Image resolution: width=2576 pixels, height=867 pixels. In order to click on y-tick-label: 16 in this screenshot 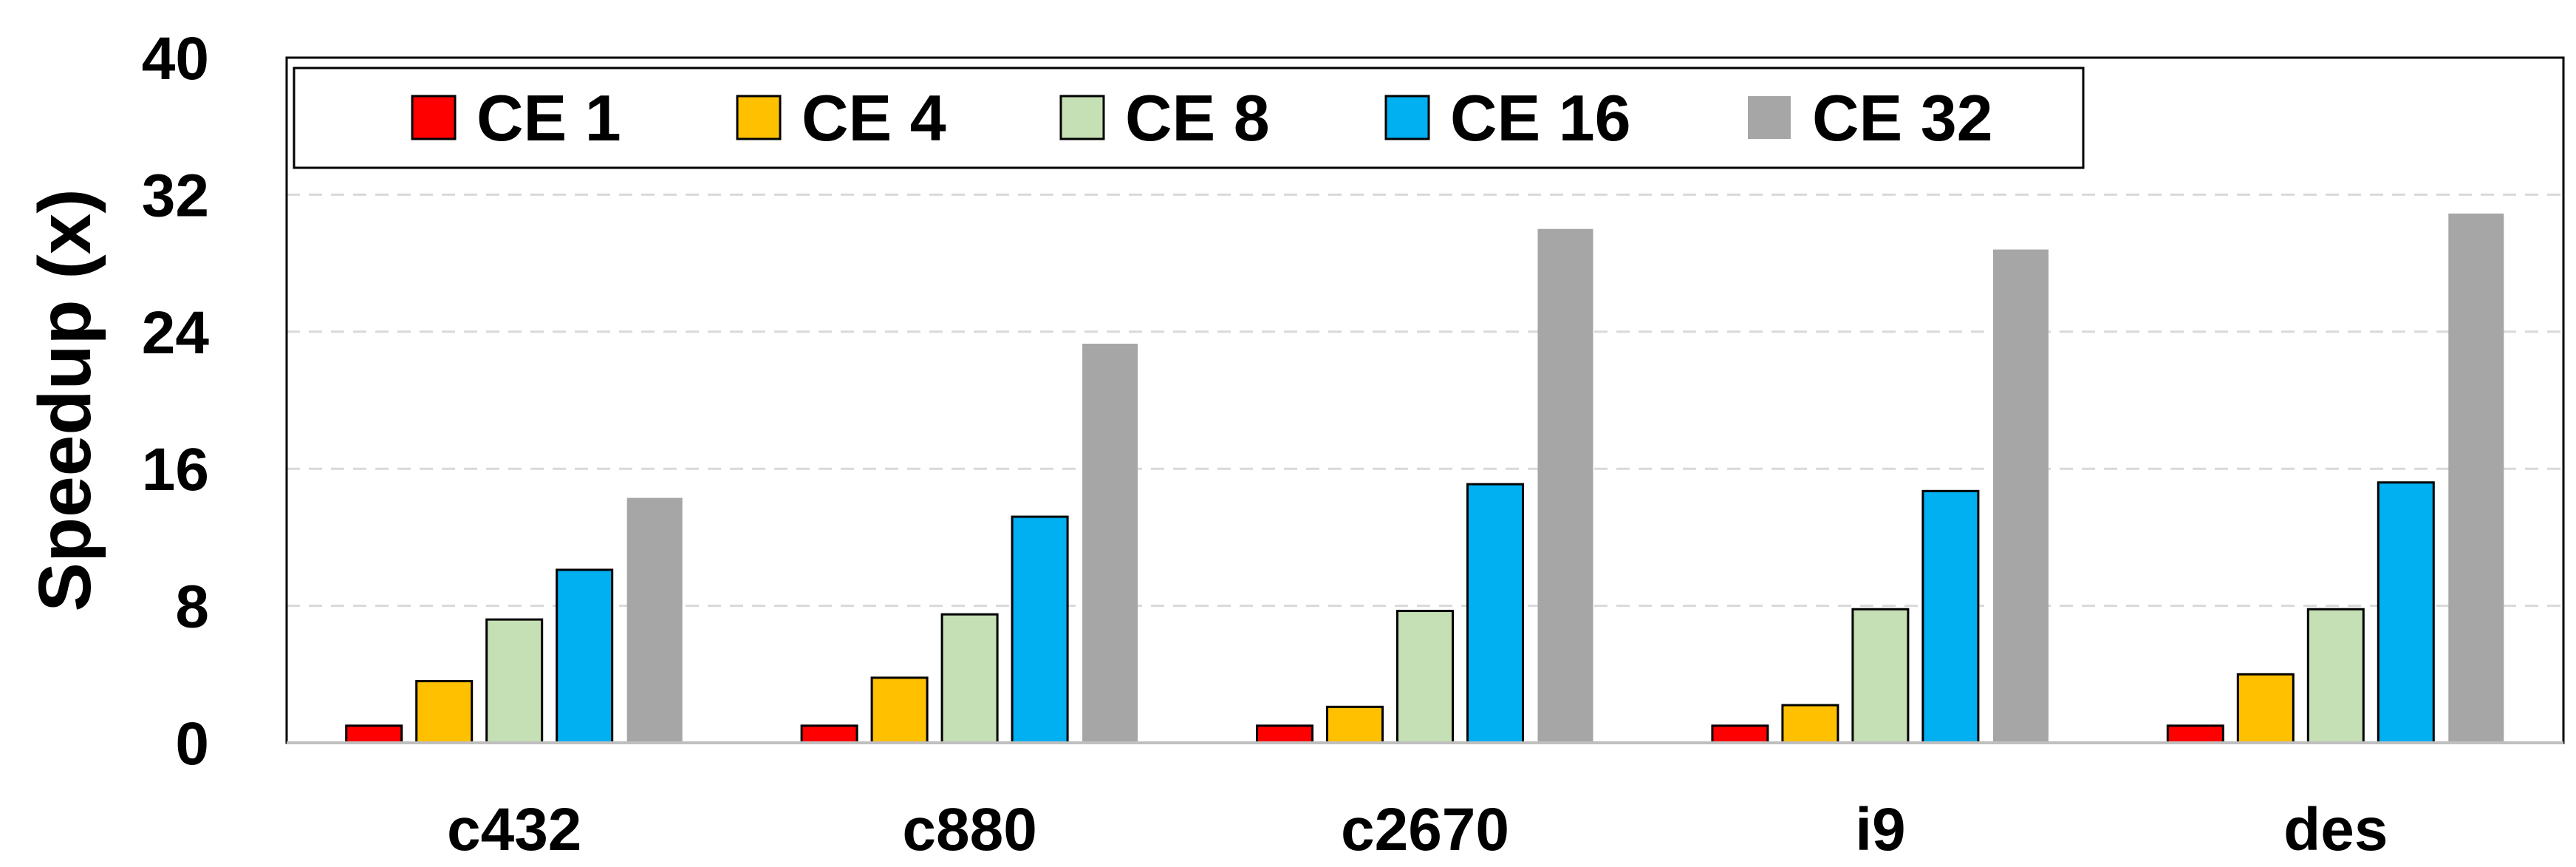, I will do `click(175, 469)`.